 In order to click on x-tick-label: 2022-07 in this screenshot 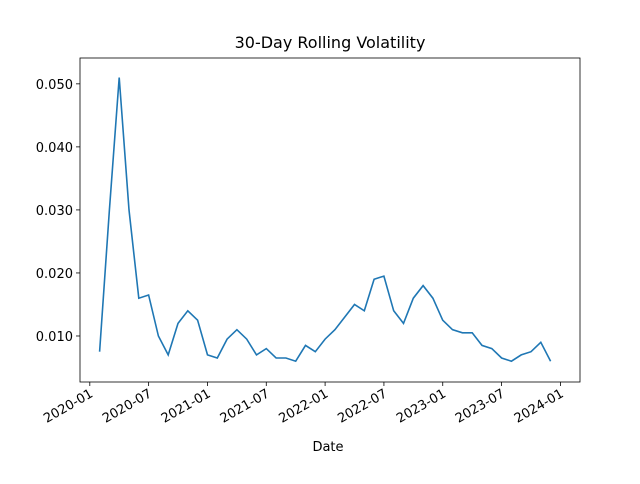, I will do `click(362, 406)`.